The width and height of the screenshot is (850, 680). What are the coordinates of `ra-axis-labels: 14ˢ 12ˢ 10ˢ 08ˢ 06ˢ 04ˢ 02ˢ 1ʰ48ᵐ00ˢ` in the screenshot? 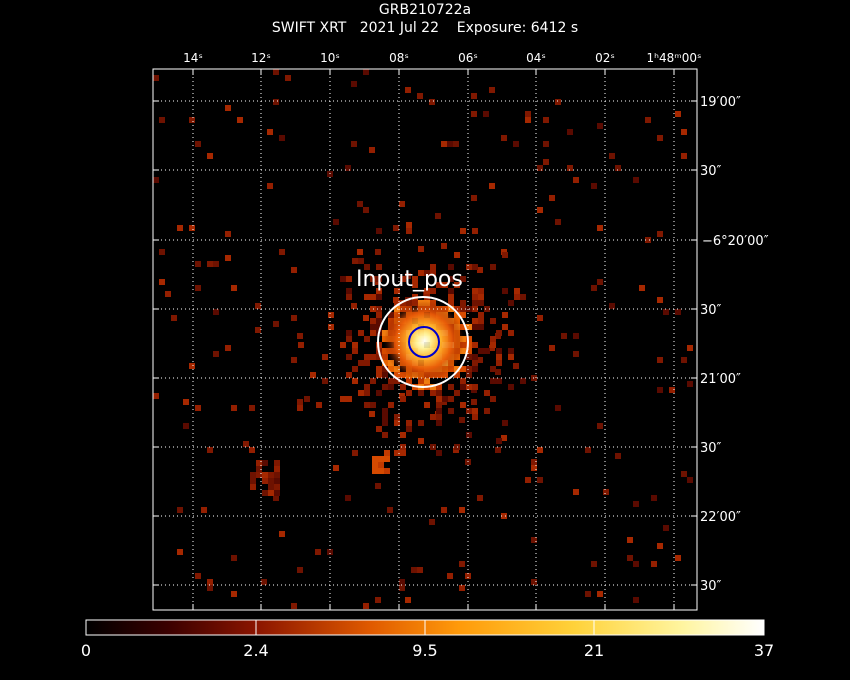 It's located at (442, 58).